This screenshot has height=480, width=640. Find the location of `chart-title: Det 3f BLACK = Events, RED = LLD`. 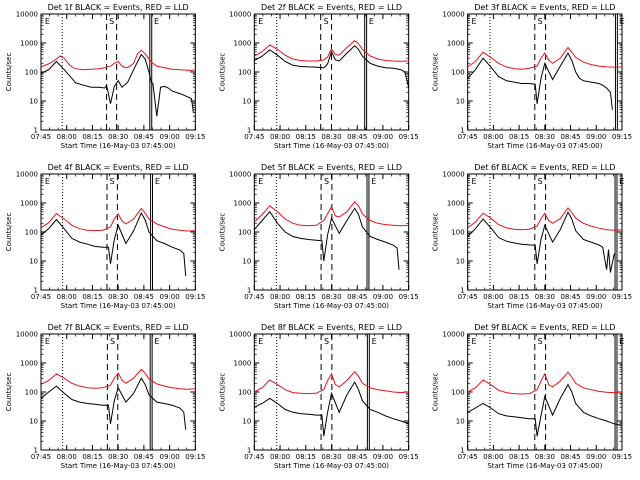

chart-title: Det 3f BLACK = Events, RED = LLD is located at coordinates (544, 7).